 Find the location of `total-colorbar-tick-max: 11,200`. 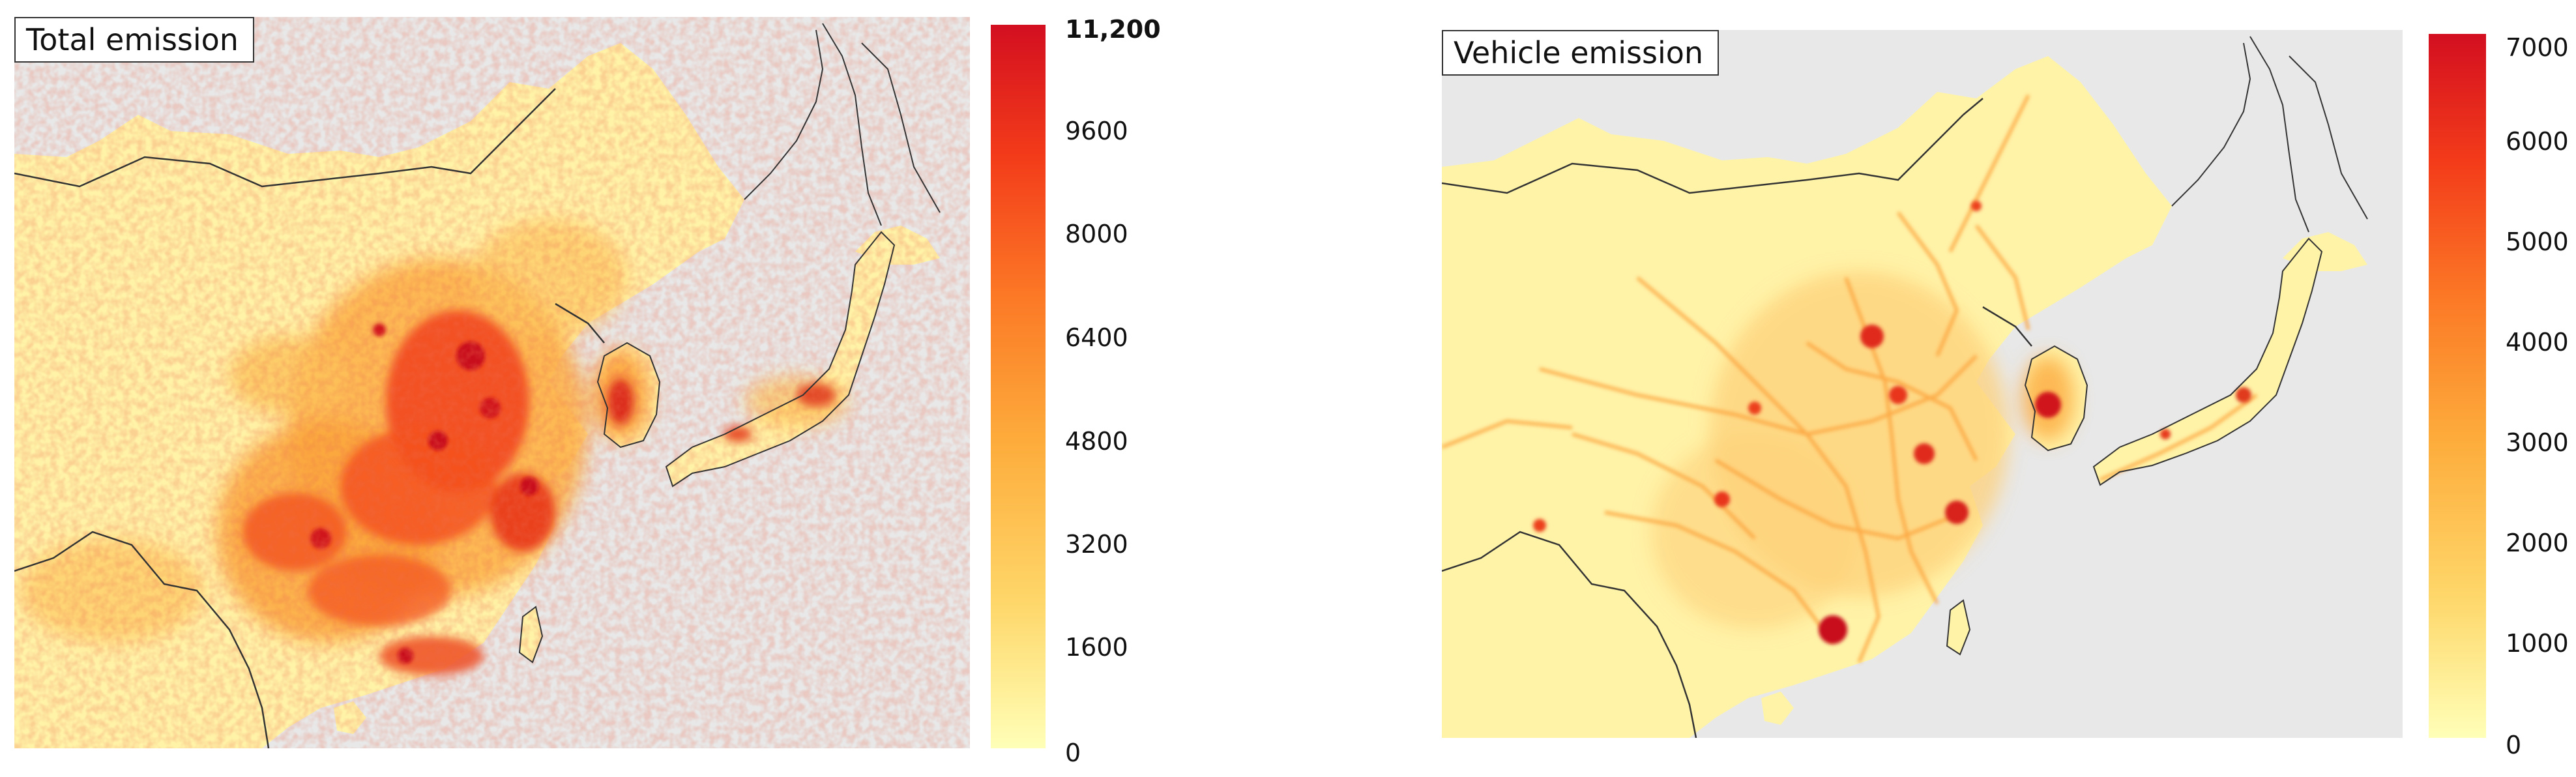

total-colorbar-tick-max: 11,200 is located at coordinates (1113, 29).